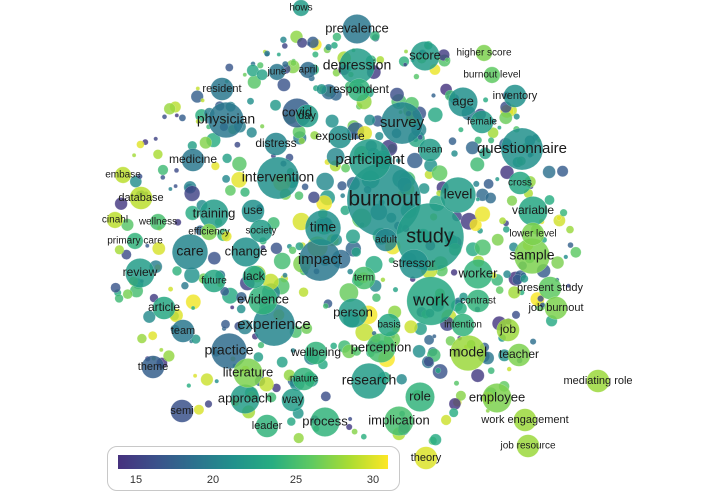 This screenshot has width=706, height=497. I want to click on term-work: work, so click(430, 299).